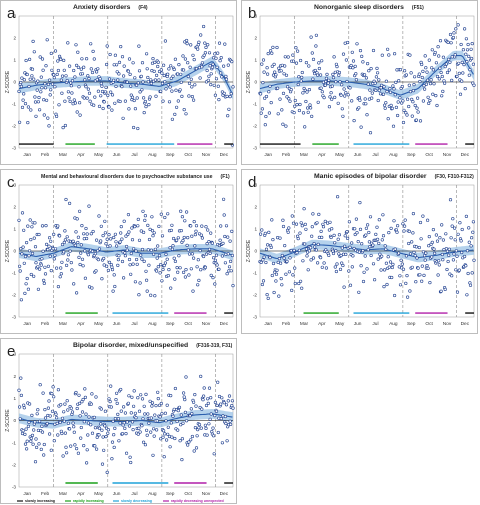  I want to click on x-tick-label: Oct, so click(188, 494).